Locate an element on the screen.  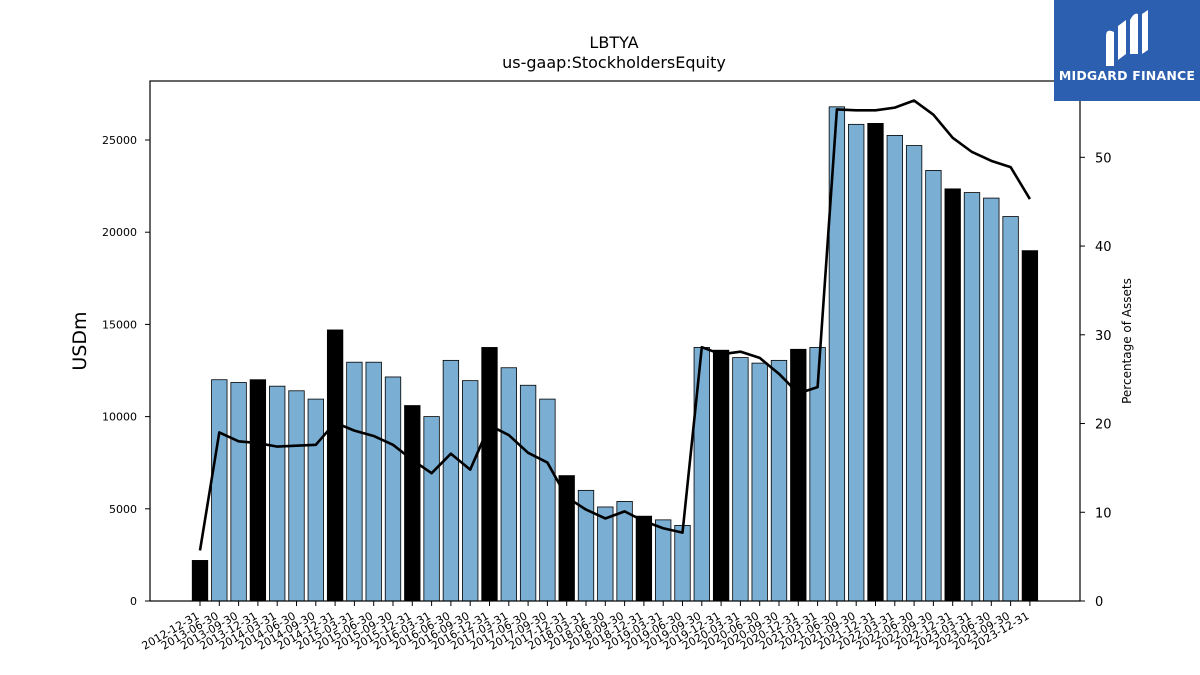
y-tick-label: 20000 is located at coordinates (119, 232).